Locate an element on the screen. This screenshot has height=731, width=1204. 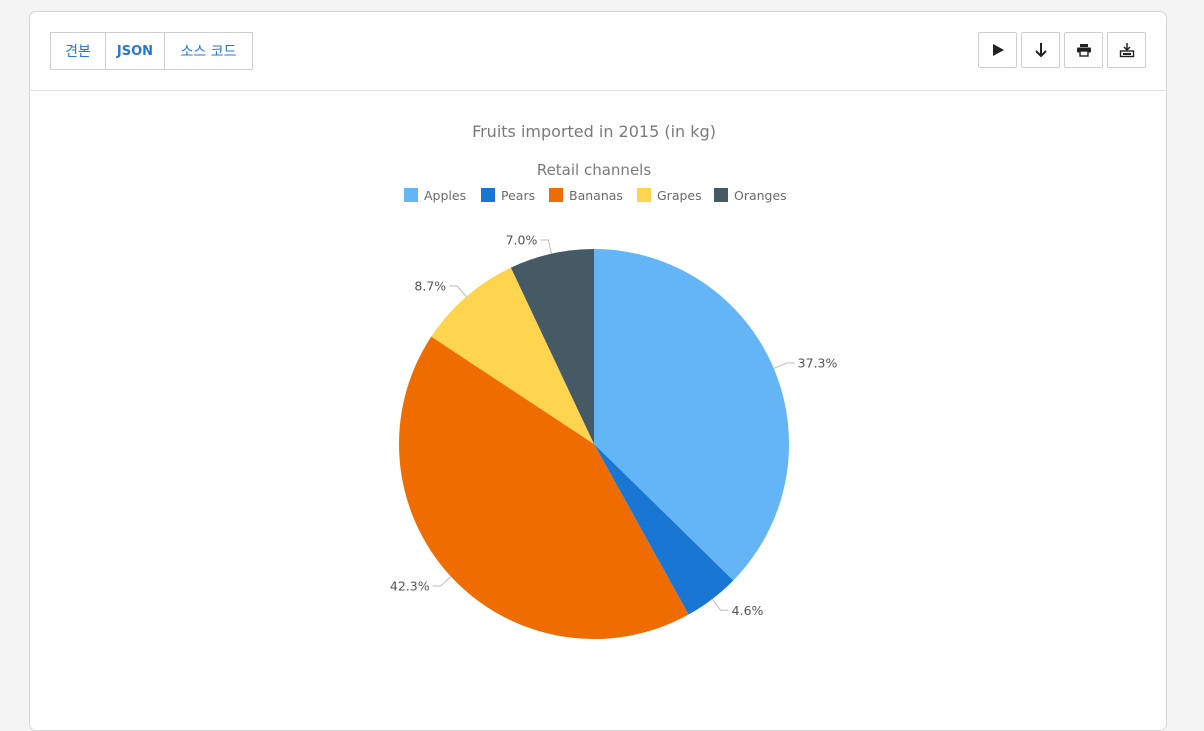
data-label-grapes: 8.7% is located at coordinates (430, 286).